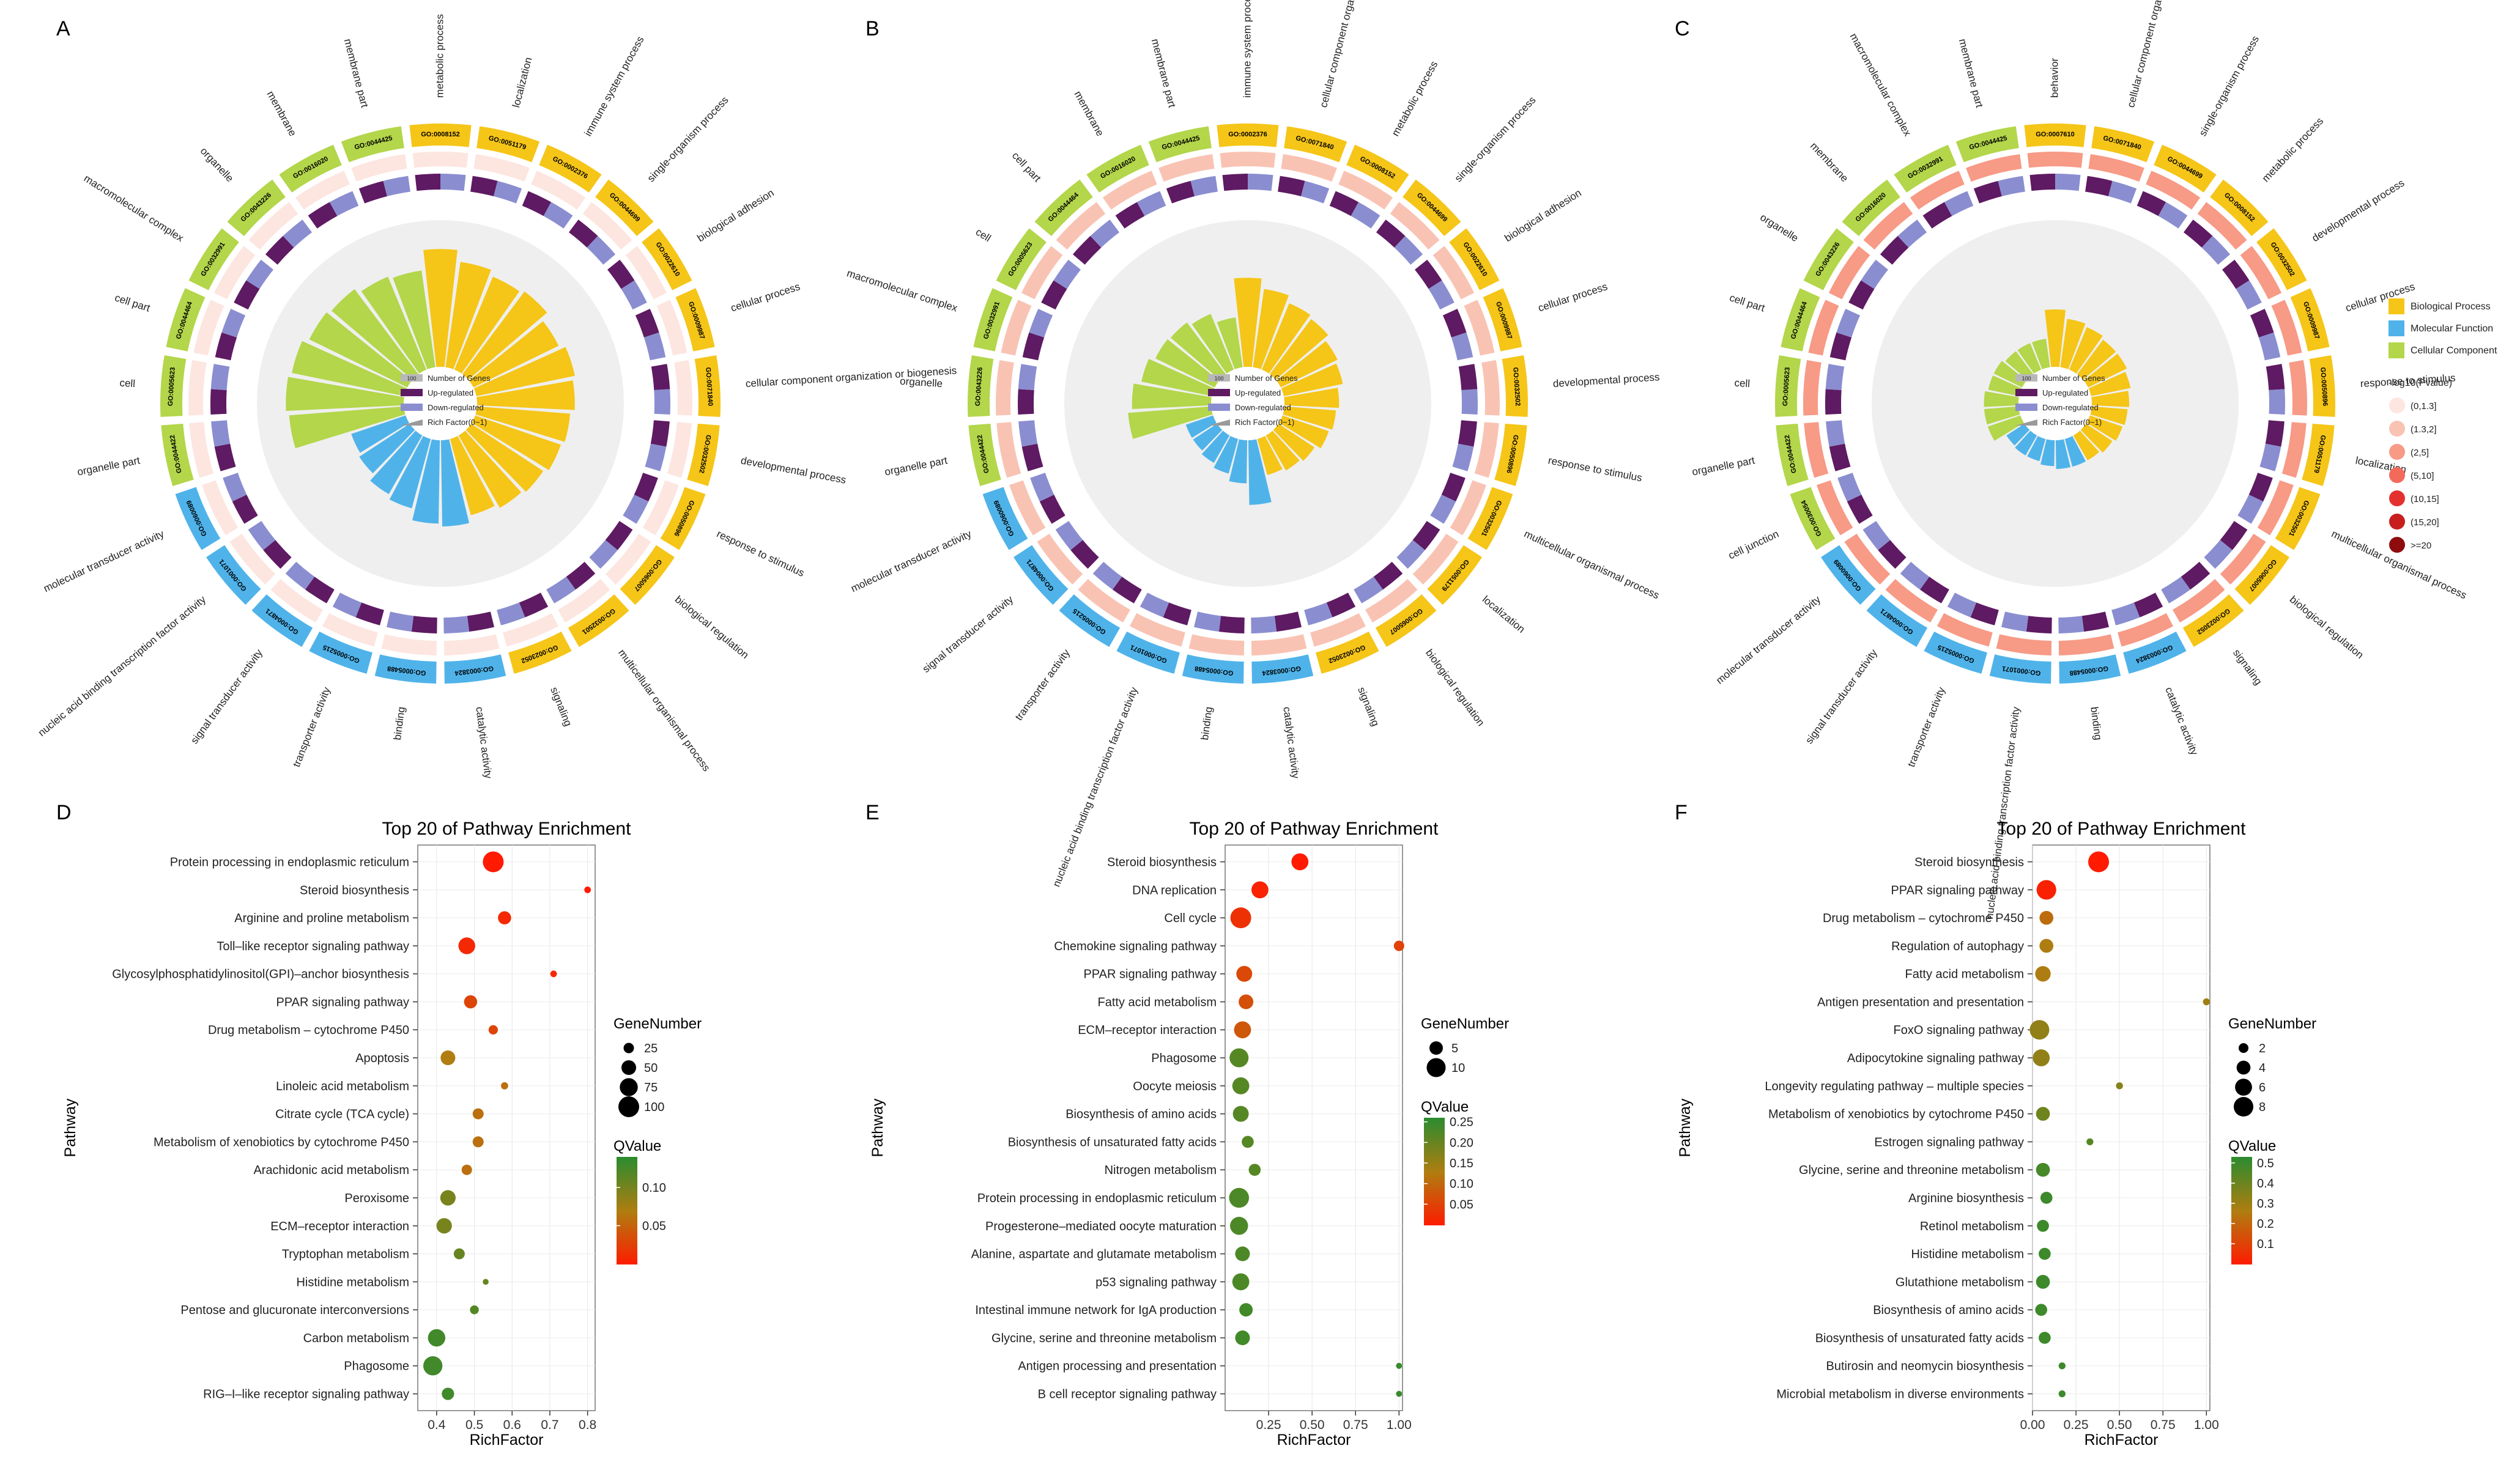  What do you see at coordinates (352, 1282) in the screenshot?
I see `pathway-label: Histidine metabolism` at bounding box center [352, 1282].